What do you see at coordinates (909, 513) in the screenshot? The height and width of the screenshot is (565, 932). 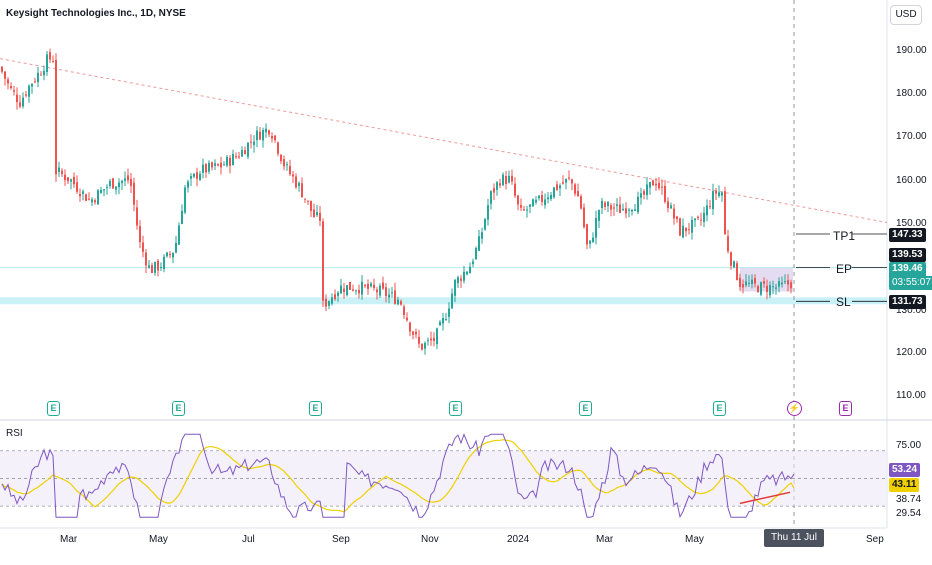 I see `rsi-tick-29: 29.54` at bounding box center [909, 513].